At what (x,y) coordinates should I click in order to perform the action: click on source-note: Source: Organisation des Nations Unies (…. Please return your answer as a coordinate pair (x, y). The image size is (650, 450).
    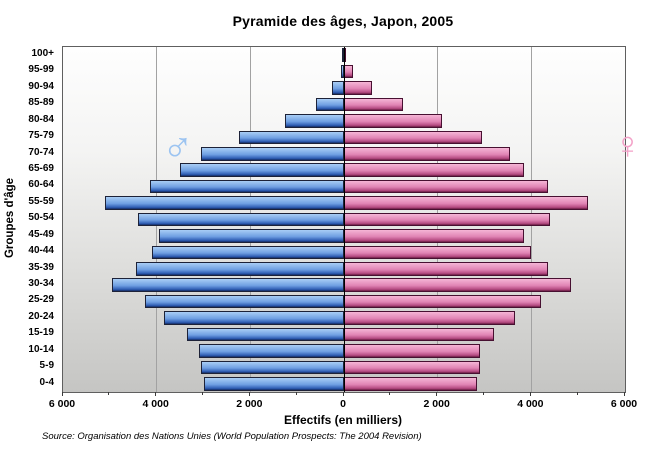
    Looking at the image, I should click on (232, 436).